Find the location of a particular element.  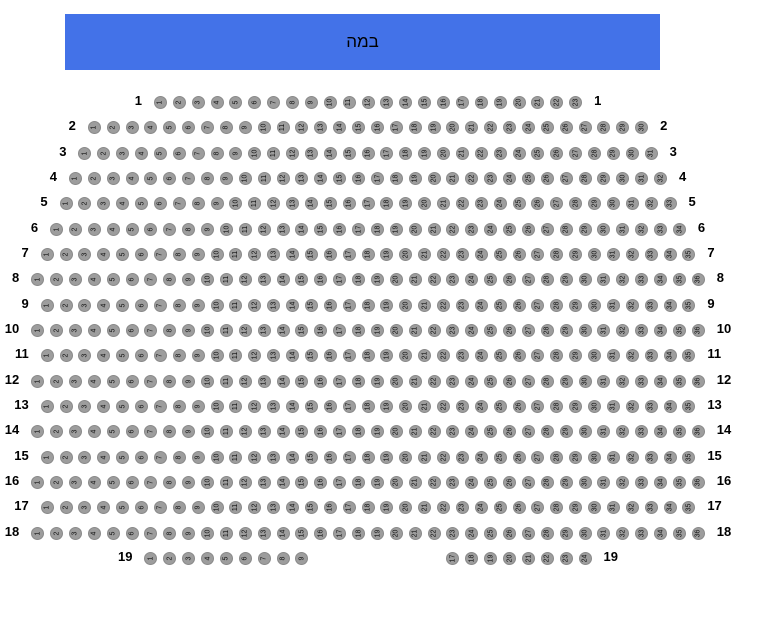

seat-row7-28: 28 is located at coordinates (557, 255).